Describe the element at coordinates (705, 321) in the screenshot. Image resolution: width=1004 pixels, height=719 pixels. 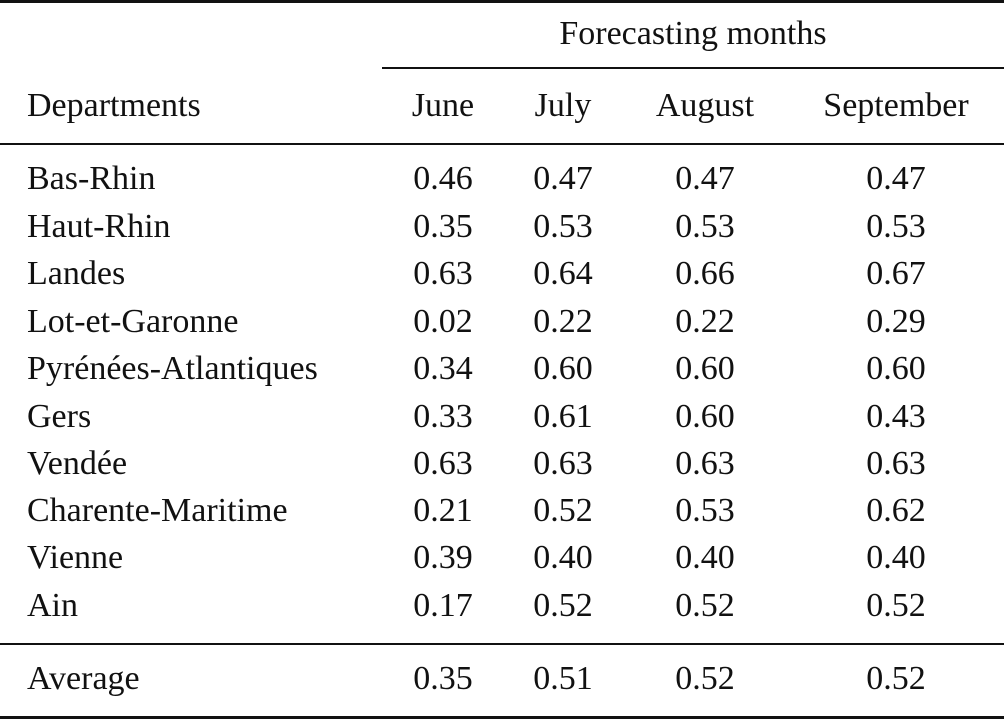
I see `row-value-august: 0.22` at that location.